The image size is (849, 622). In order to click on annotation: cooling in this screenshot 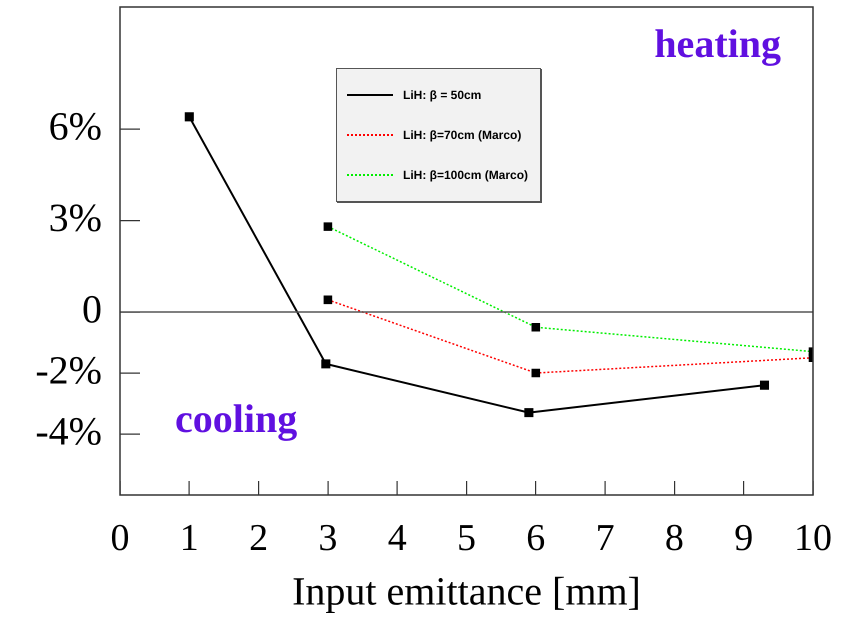, I will do `click(236, 418)`.